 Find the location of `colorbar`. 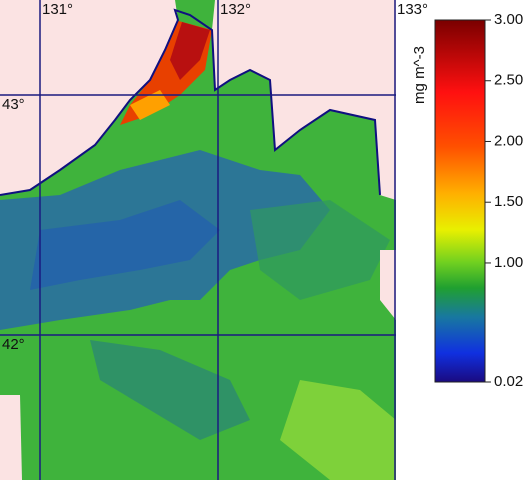

colorbar is located at coordinates (460, 201).